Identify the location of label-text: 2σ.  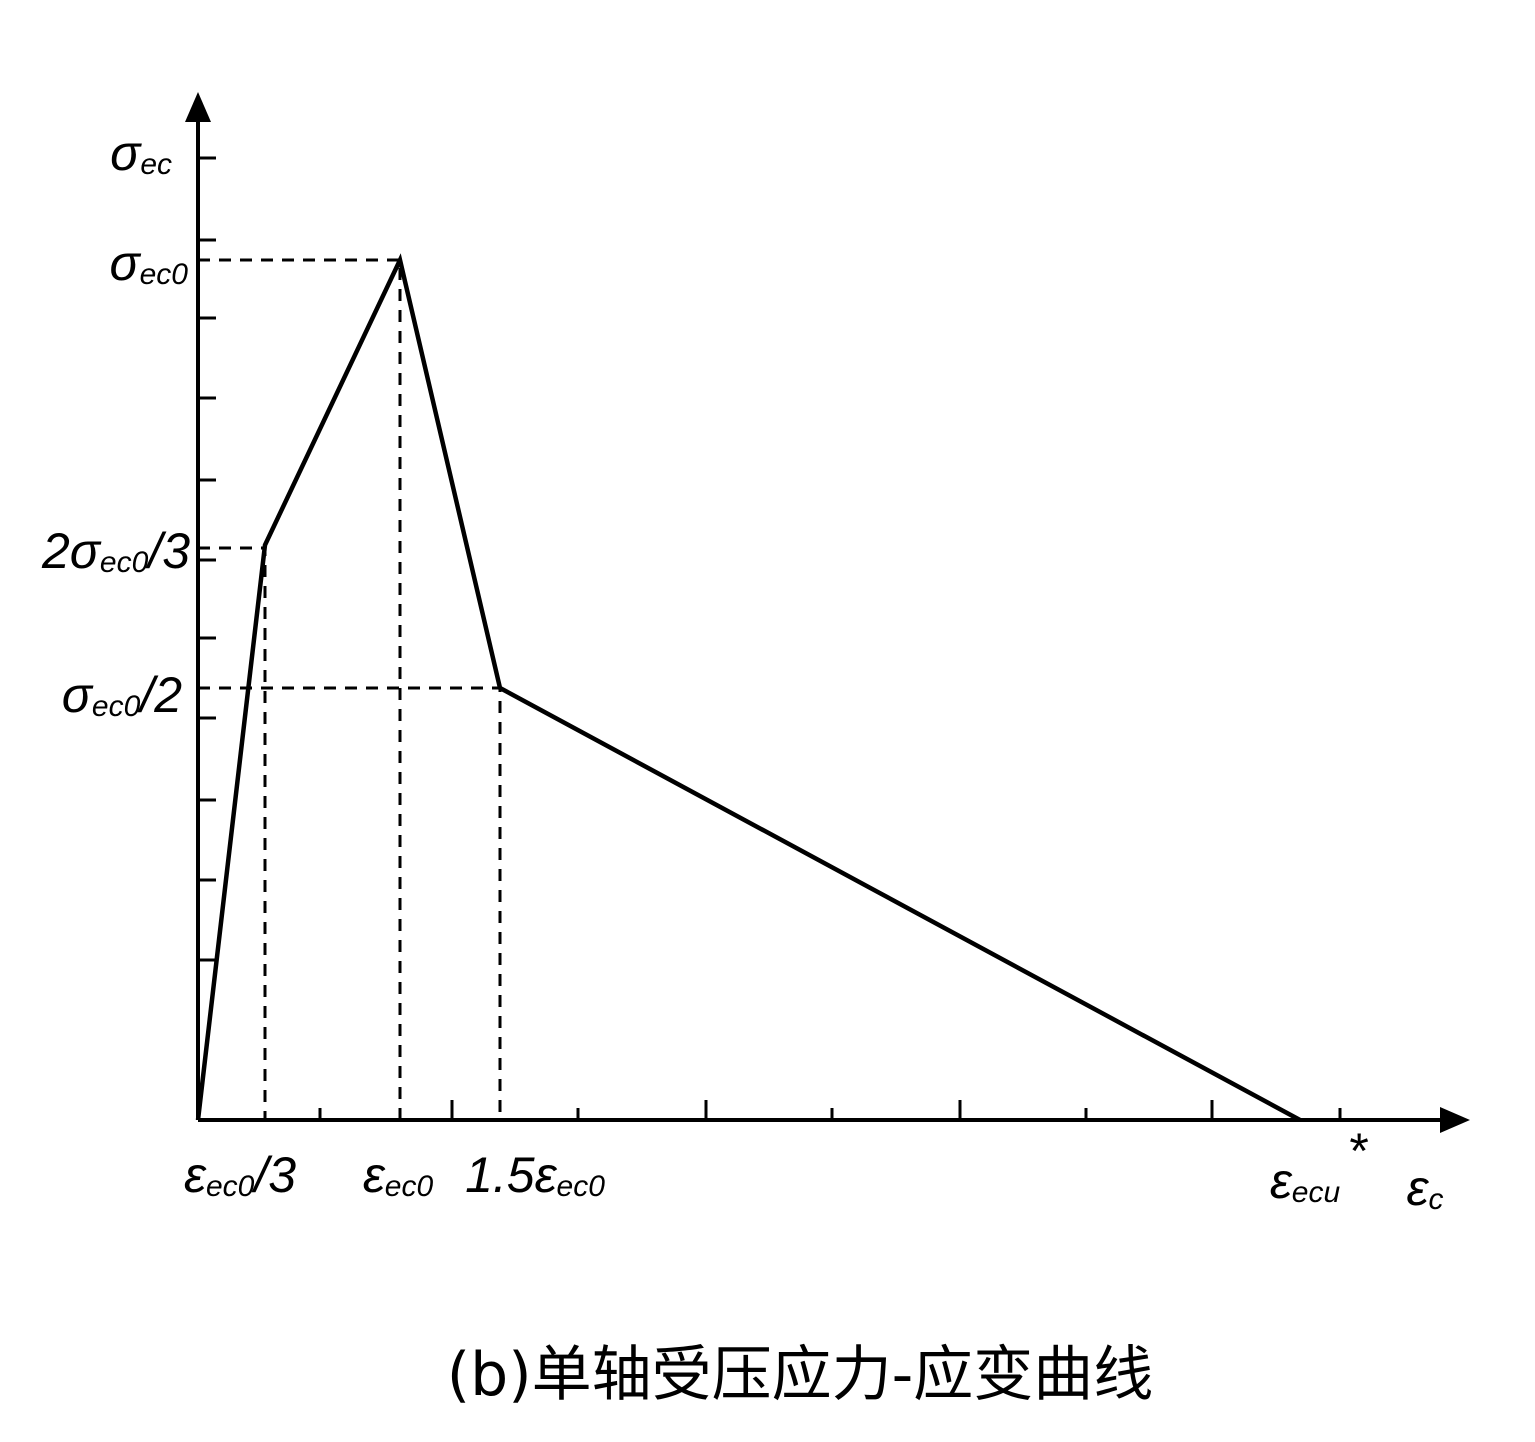
(71, 551).